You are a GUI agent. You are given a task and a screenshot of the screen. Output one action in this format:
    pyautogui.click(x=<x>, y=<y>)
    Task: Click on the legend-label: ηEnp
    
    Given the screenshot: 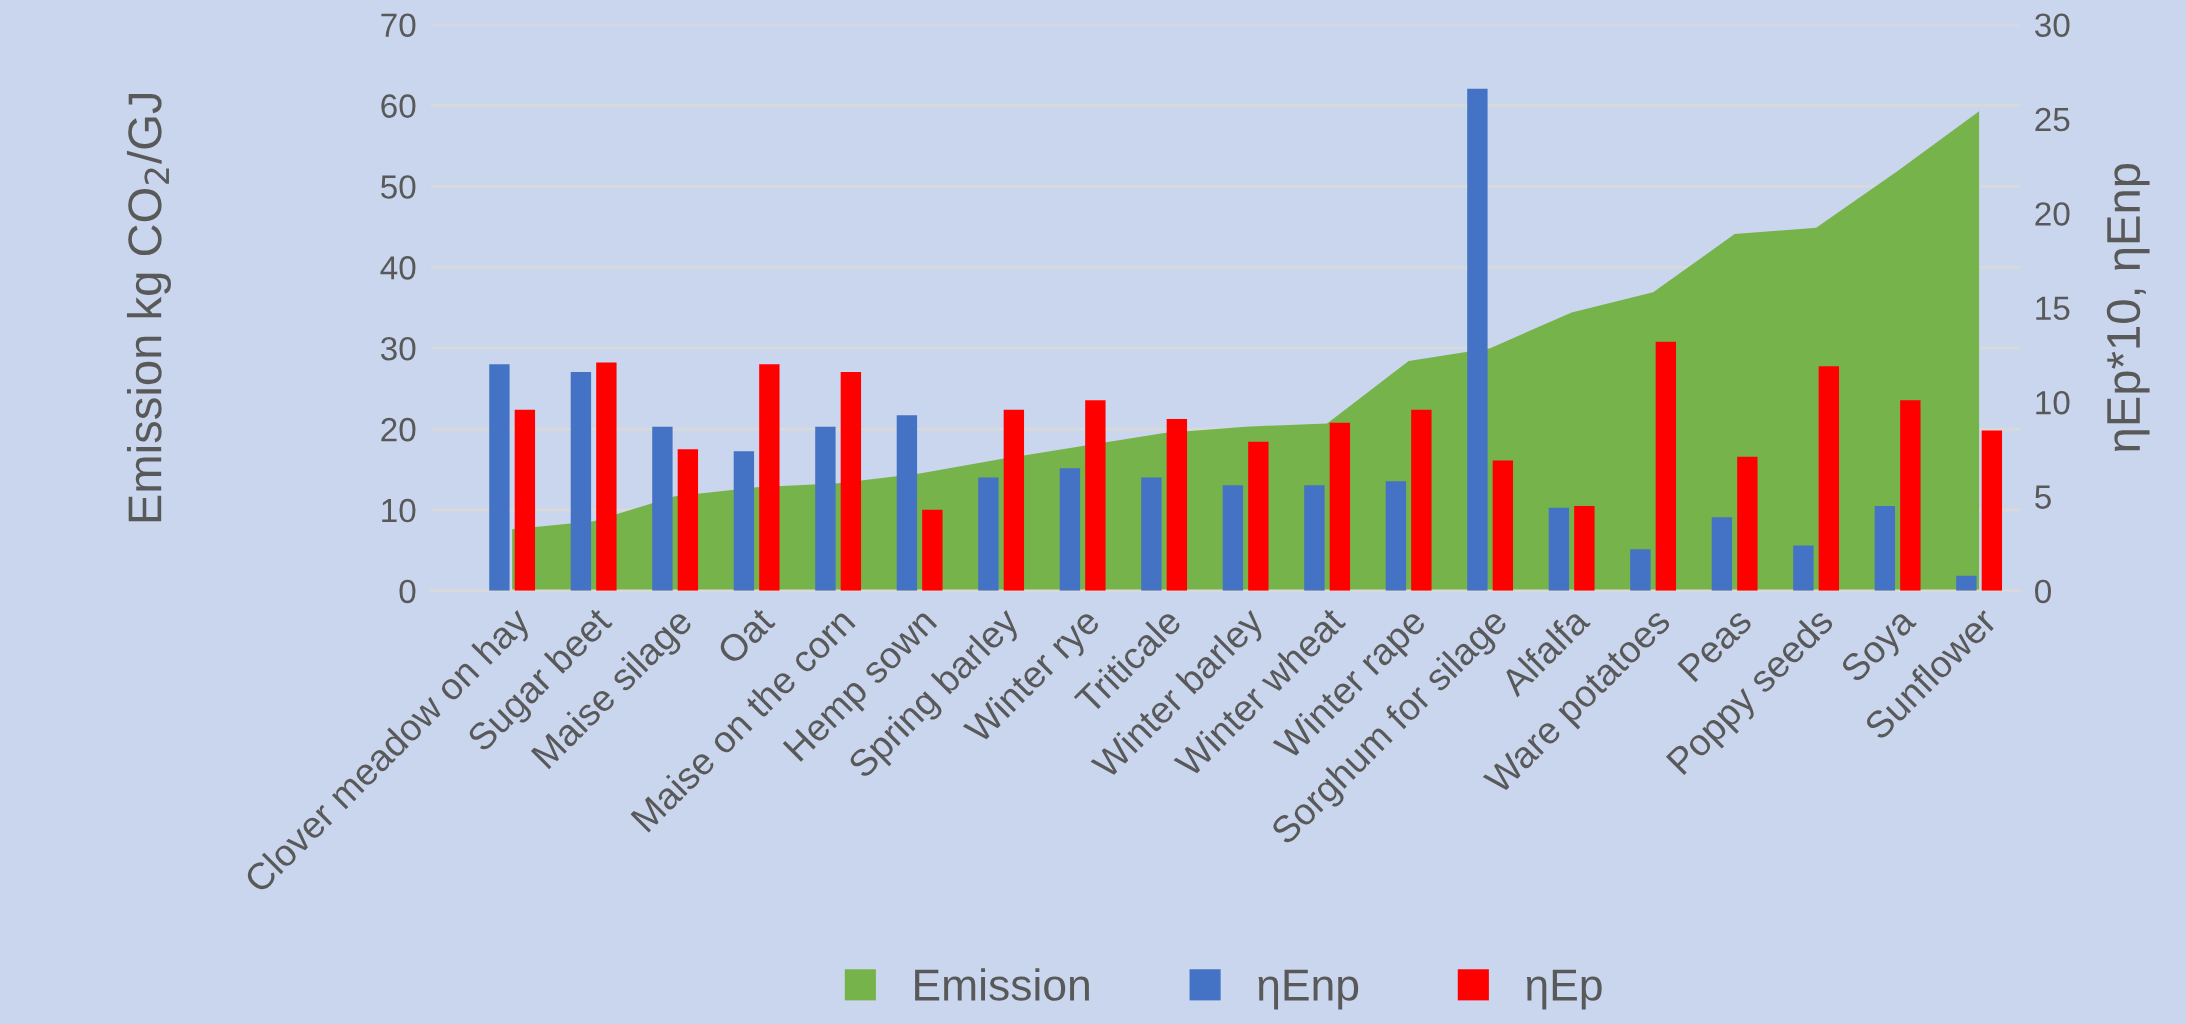 What is the action you would take?
    pyautogui.click(x=1308, y=989)
    